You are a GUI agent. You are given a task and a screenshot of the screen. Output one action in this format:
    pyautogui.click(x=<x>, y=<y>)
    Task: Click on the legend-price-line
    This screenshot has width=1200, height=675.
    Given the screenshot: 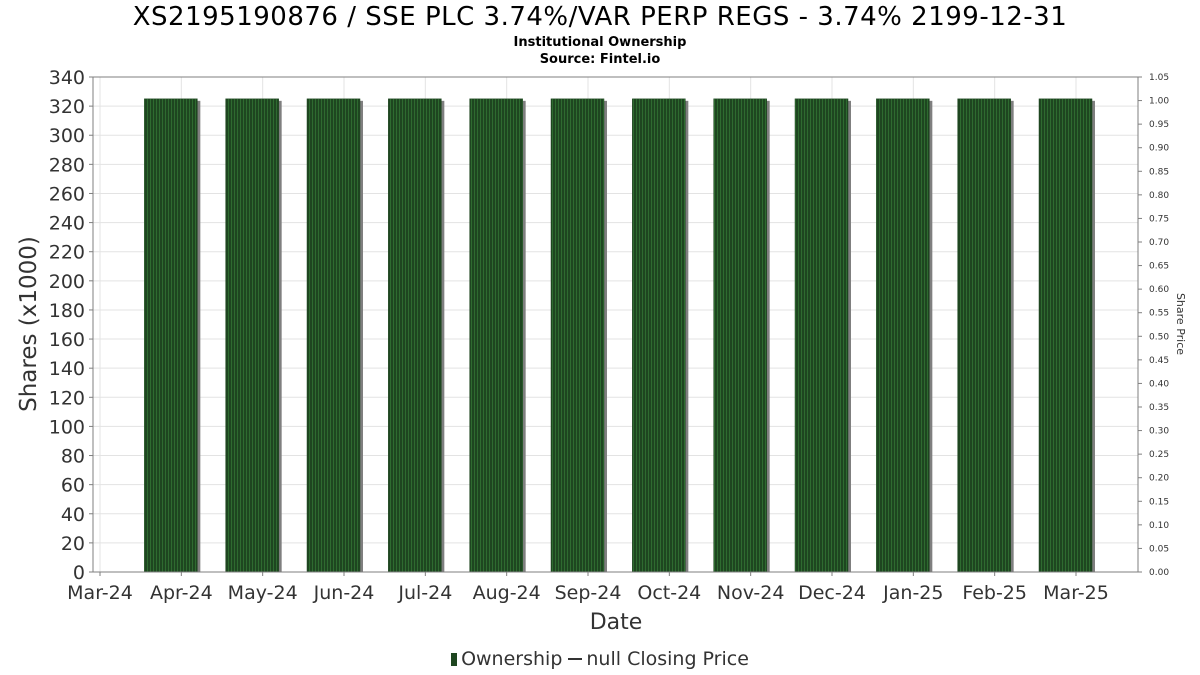 What is the action you would take?
    pyautogui.click(x=575, y=659)
    